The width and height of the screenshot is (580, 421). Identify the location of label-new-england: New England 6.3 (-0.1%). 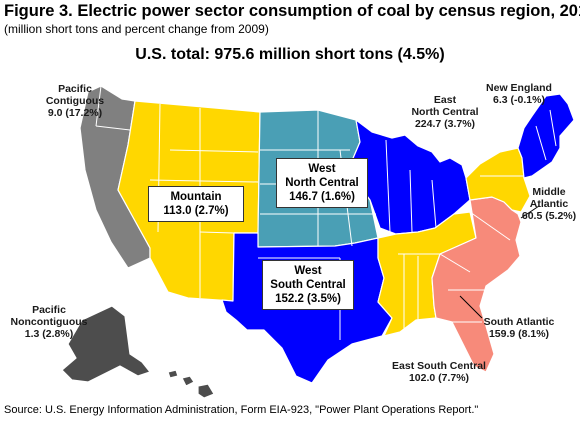
(519, 94).